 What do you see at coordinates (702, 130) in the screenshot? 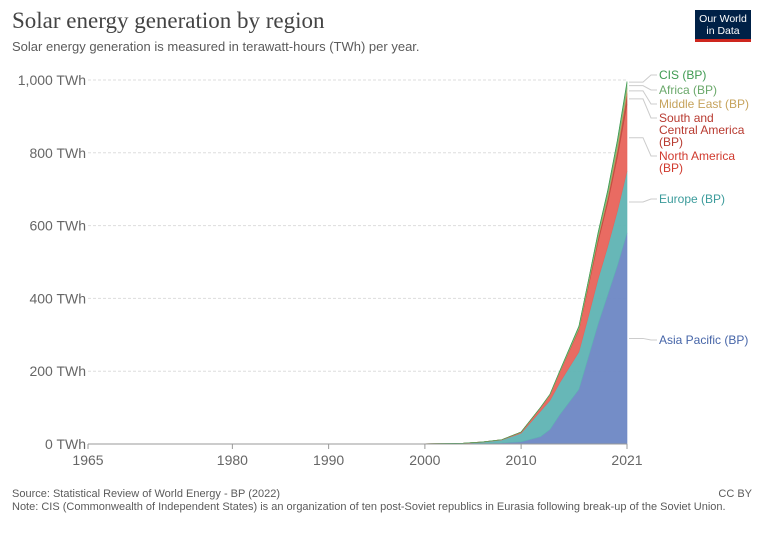
I see `series-label: South and Central America (BP)` at bounding box center [702, 130].